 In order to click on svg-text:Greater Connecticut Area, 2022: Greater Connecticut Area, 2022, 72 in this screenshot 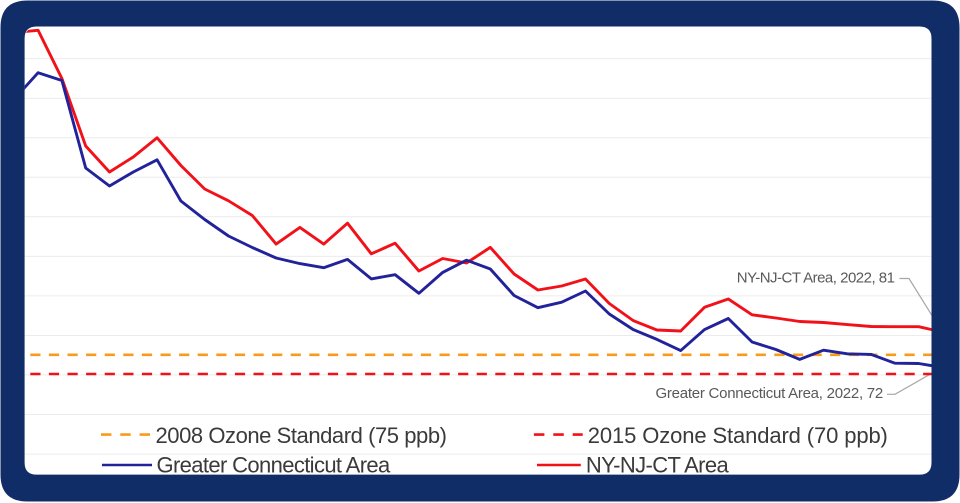, I will do `click(769, 393)`.